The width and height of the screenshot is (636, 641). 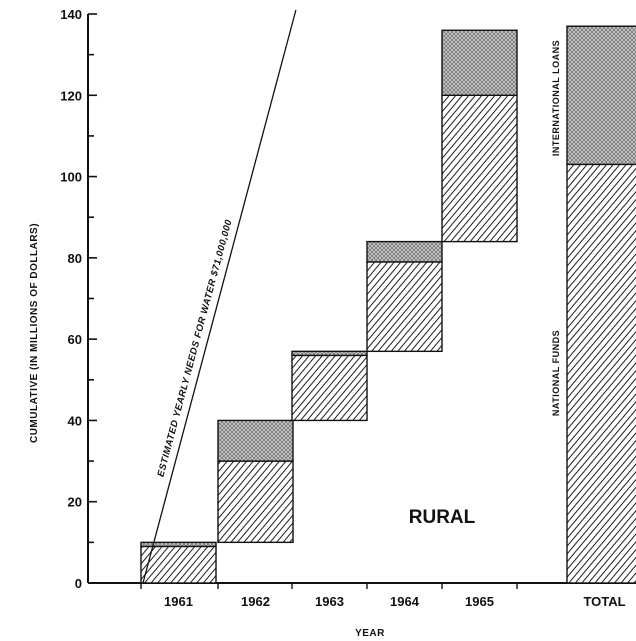 What do you see at coordinates (75, 258) in the screenshot?
I see `y-tick-label: 80` at bounding box center [75, 258].